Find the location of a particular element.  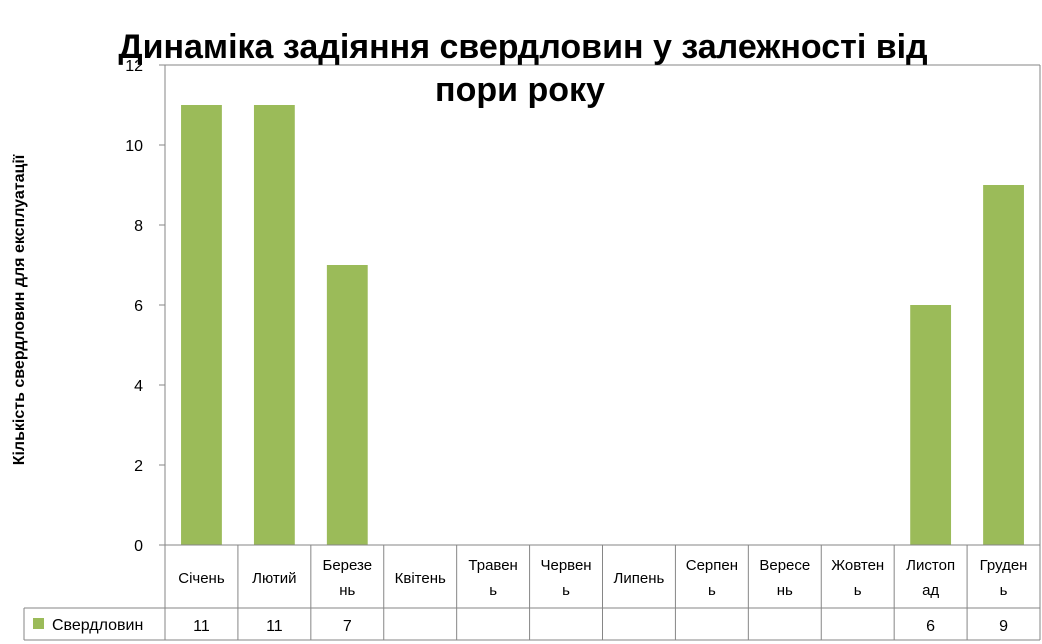

category-label-line: Вересе is located at coordinates (784, 565).